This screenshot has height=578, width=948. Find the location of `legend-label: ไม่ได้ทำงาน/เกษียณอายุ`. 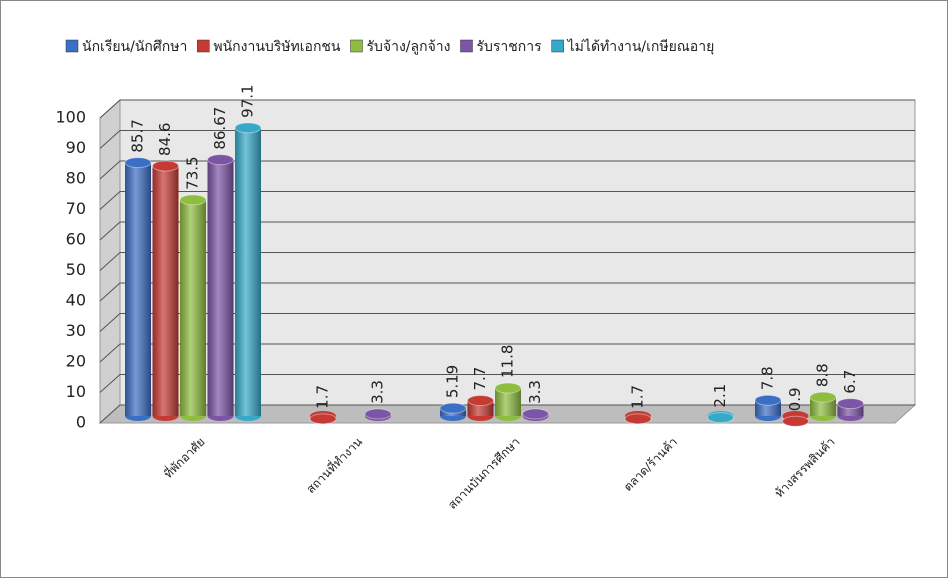

legend-label: ไม่ได้ทำงาน/เกษียณอายุ is located at coordinates (641, 46).